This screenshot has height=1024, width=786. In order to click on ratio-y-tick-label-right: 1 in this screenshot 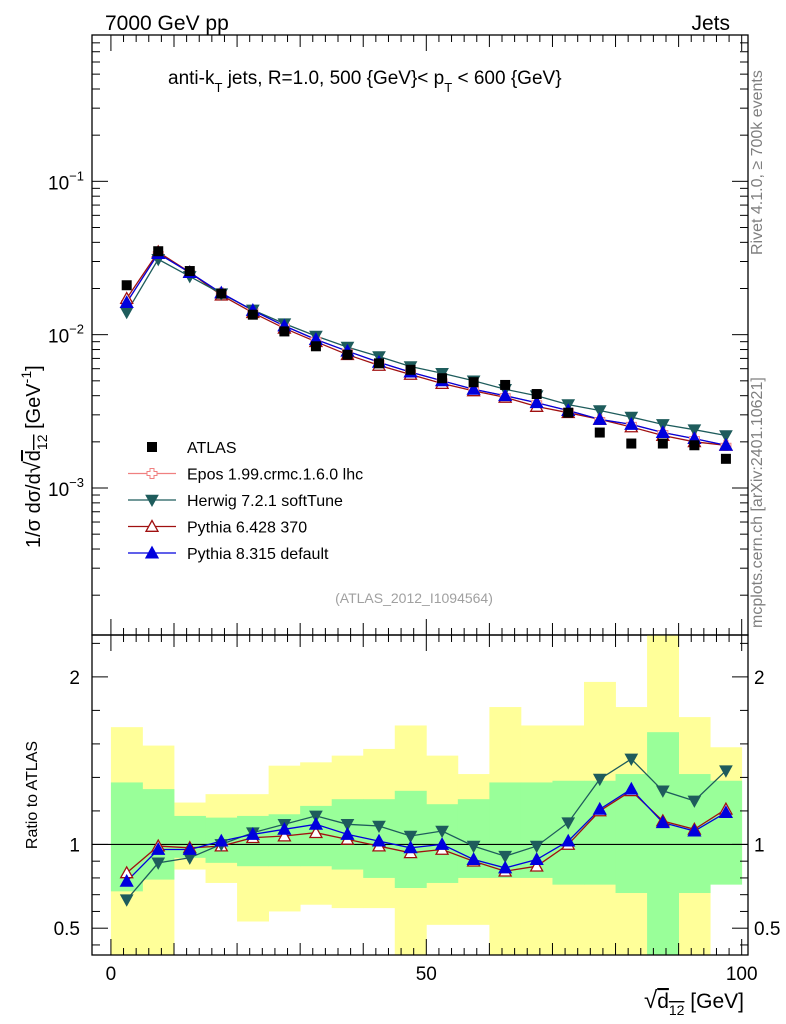, I will do `click(759, 845)`.